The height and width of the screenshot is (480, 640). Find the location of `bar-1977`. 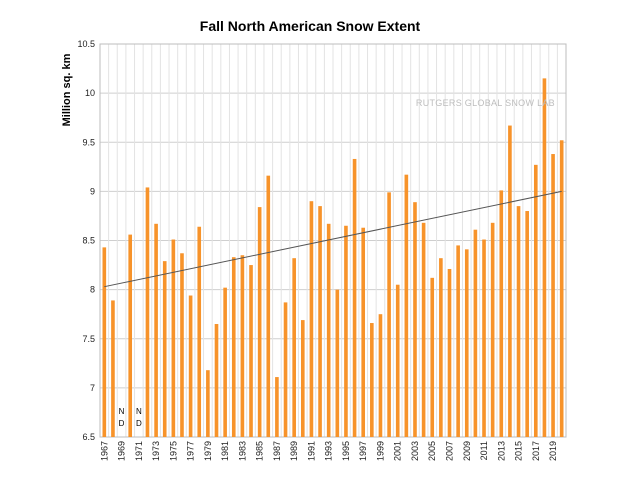

bar-1977 is located at coordinates (190, 366).